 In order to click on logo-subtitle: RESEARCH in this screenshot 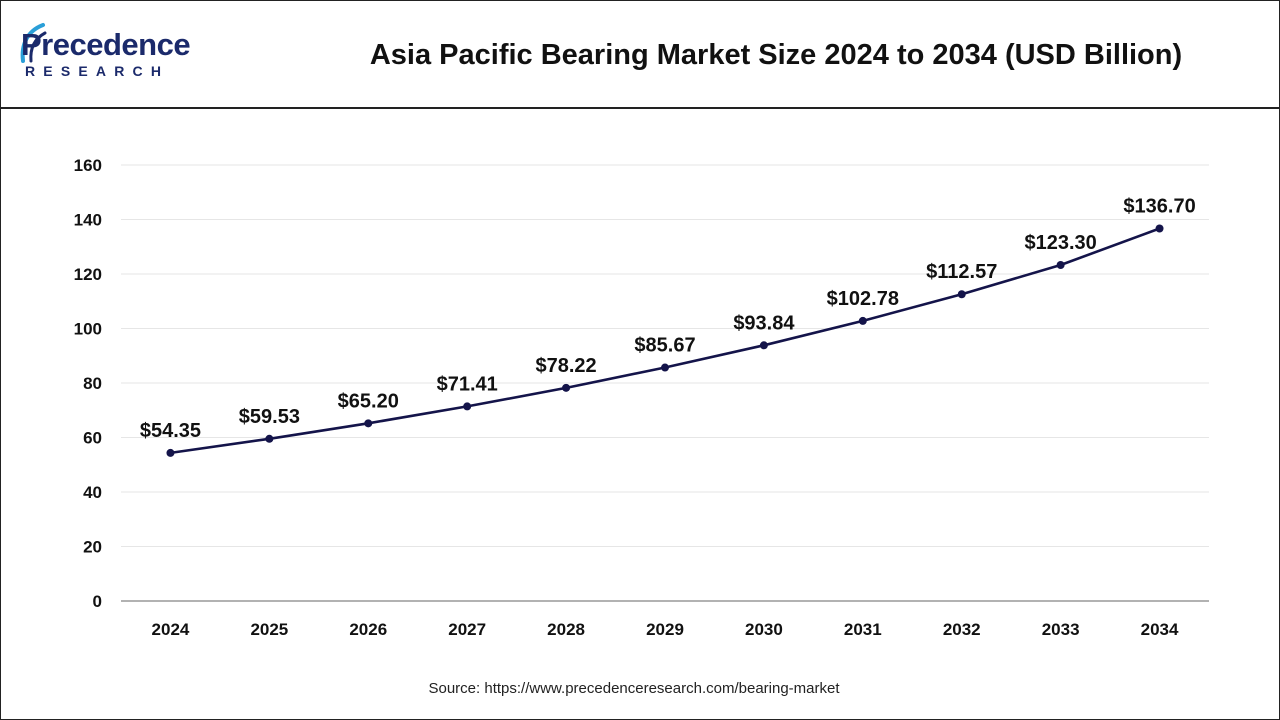, I will do `click(97, 71)`.